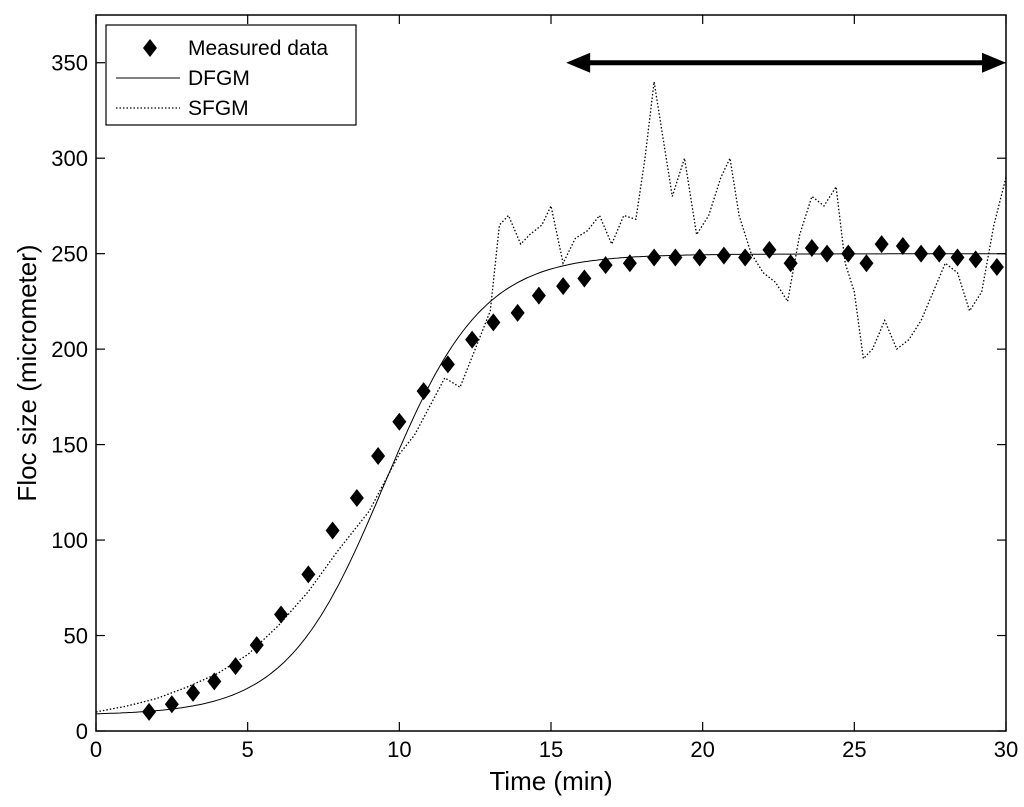  What do you see at coordinates (96, 749) in the screenshot?
I see `x-tick-label: 0` at bounding box center [96, 749].